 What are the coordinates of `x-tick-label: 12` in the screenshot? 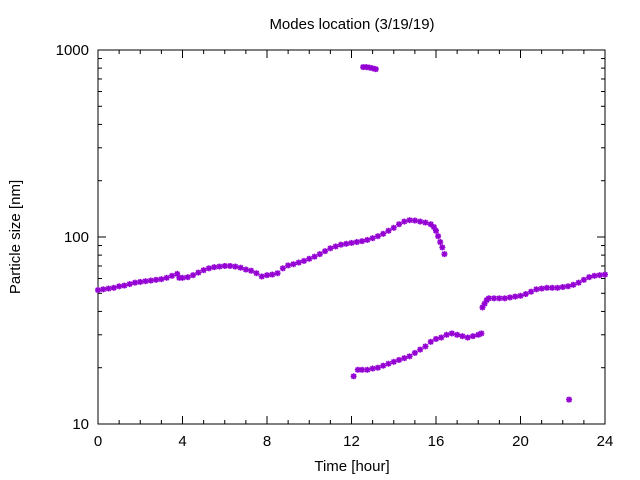 It's located at (351, 441).